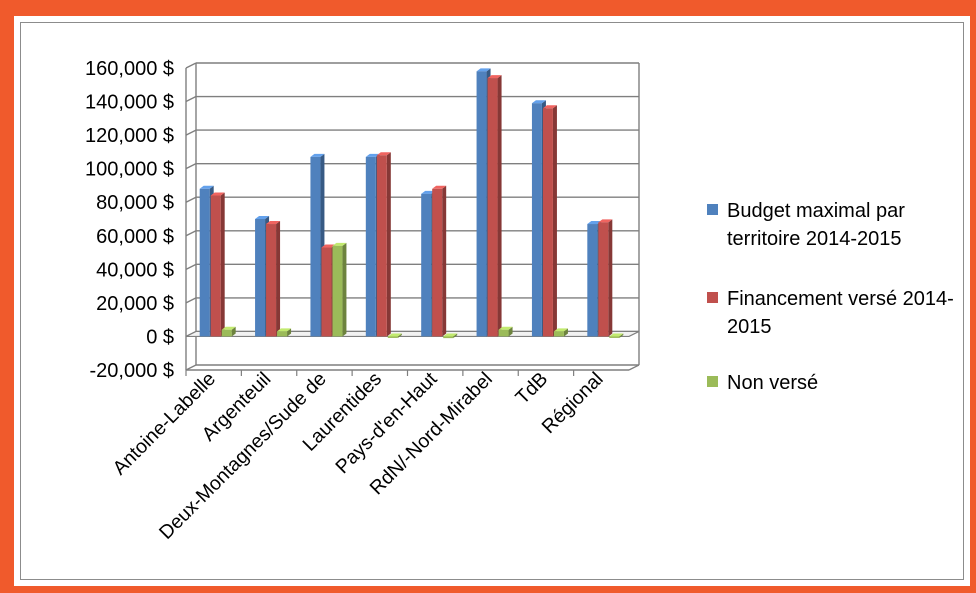  I want to click on legend-item-budget: Budget maximal par territoire 2014-2015, so click(837, 225).